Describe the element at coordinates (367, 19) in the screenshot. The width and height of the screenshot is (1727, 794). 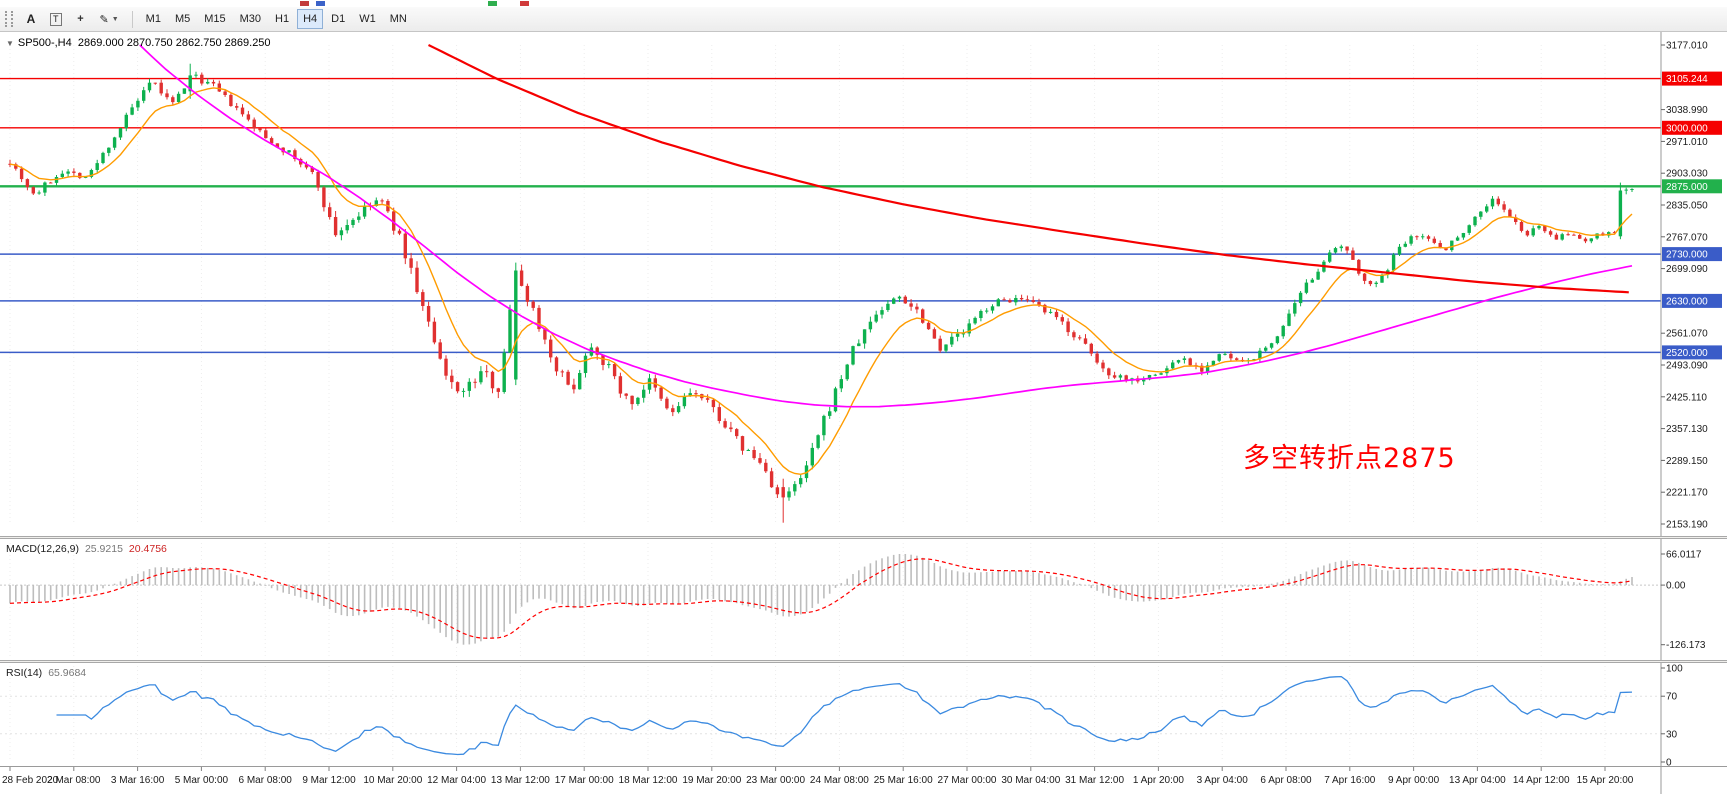
I see `timeframe-button-w1: W1` at that location.